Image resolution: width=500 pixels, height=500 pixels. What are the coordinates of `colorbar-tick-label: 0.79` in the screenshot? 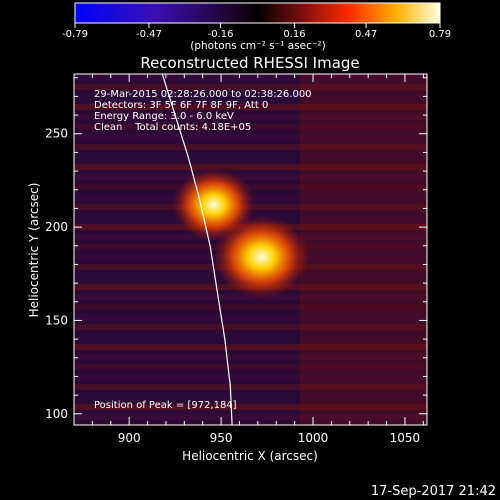 It's located at (440, 34).